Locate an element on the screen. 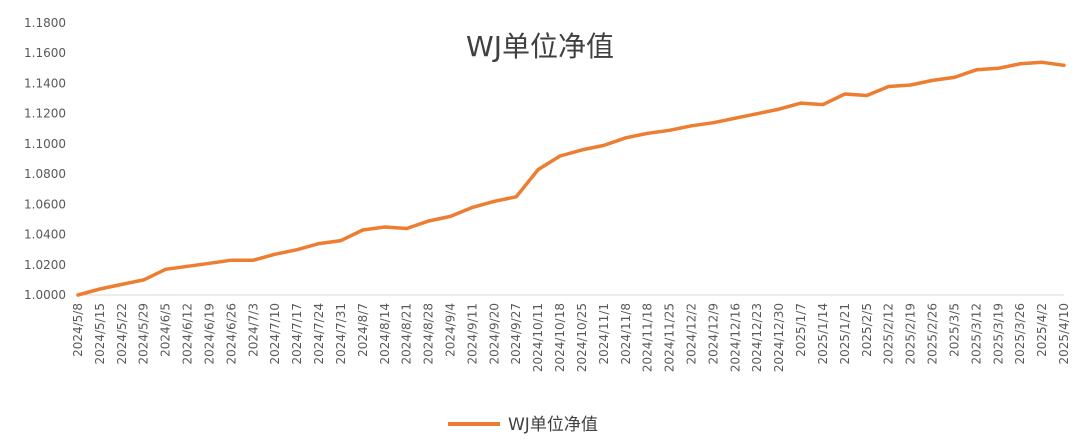  x-tick-label: 2024/11/1 is located at coordinates (604, 334).